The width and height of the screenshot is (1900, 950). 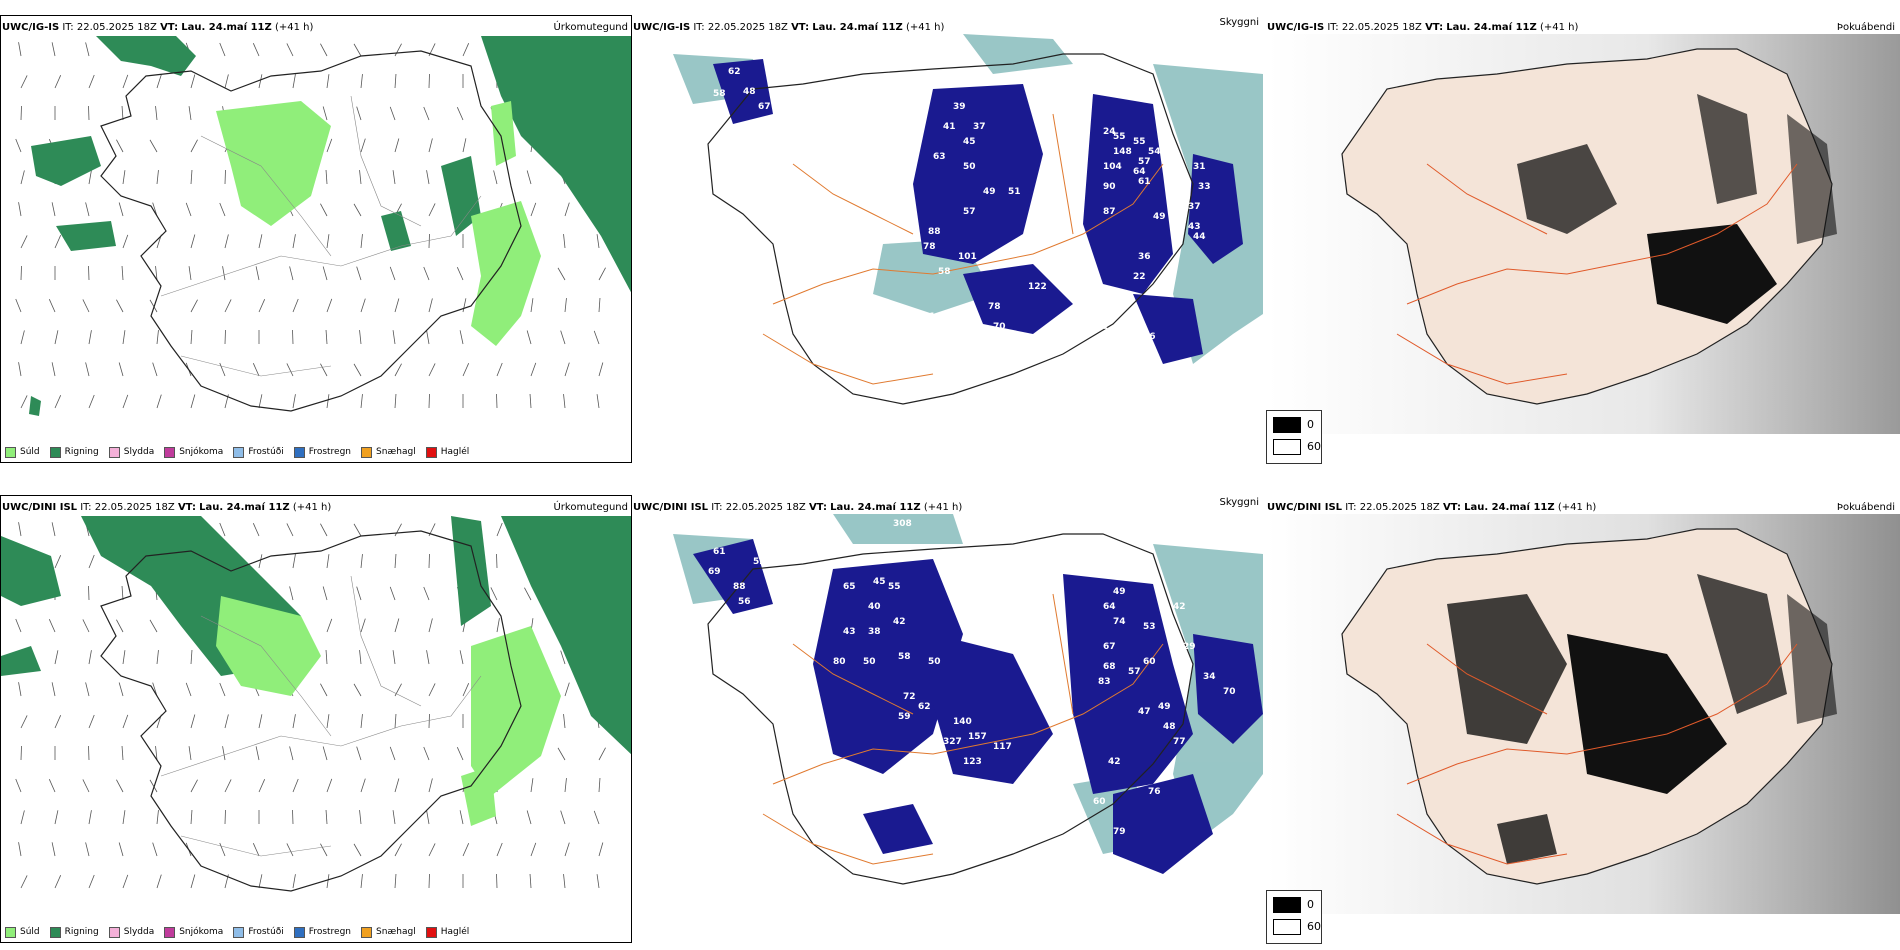 I want to click on model-name: UWC/DINI ISL, so click(x=1305, y=507).